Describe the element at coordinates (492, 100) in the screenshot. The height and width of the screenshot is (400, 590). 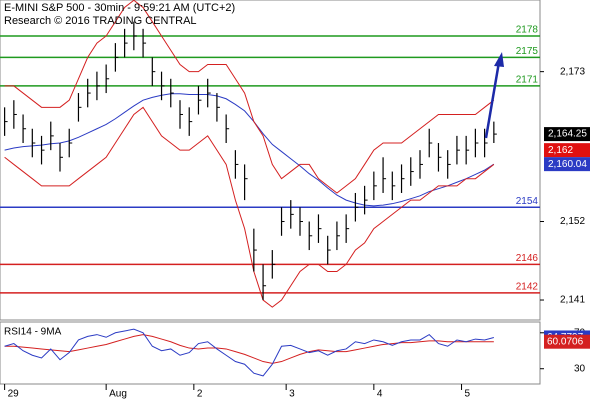
I see `forecast-arrow` at that location.